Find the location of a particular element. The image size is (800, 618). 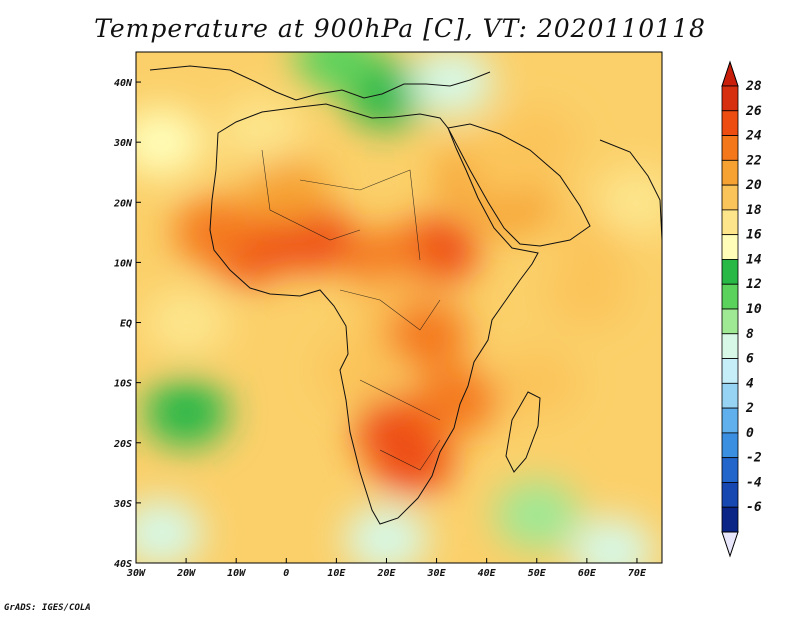

colorbar-label: 6 is located at coordinates (750, 359).